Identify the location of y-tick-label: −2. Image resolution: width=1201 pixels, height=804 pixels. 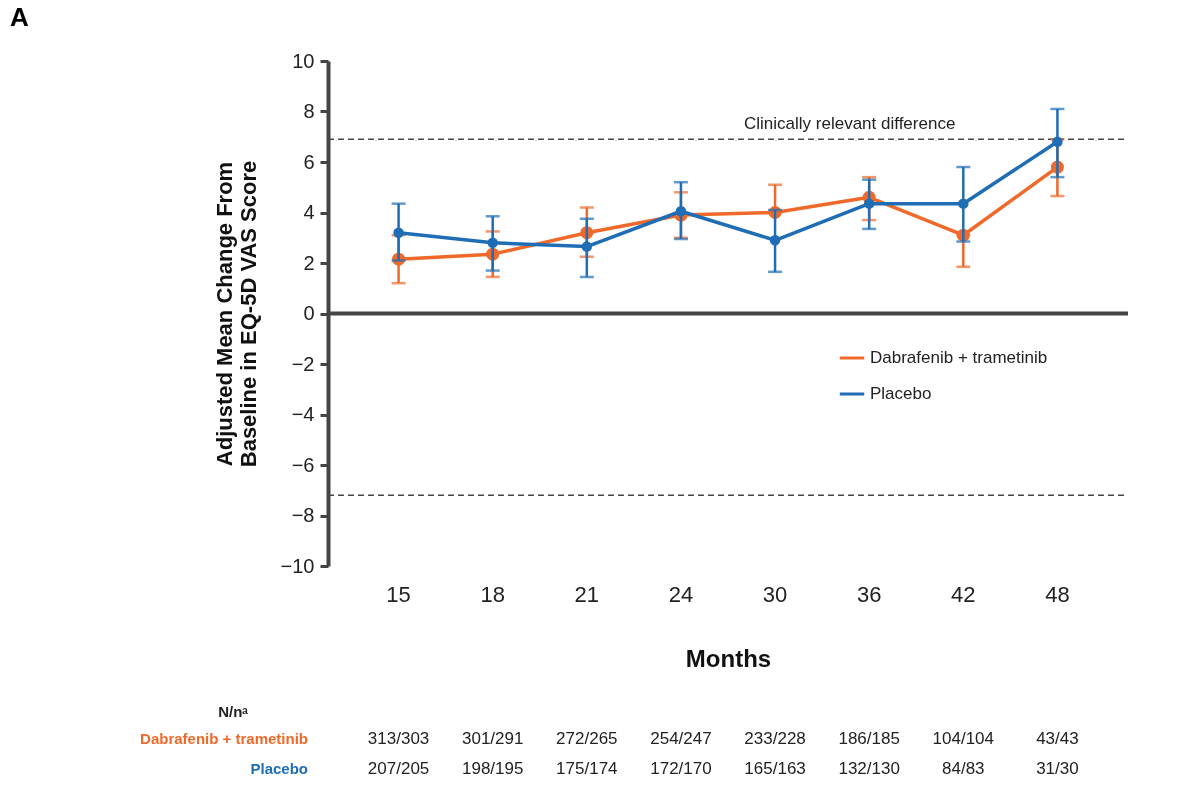
(303, 363).